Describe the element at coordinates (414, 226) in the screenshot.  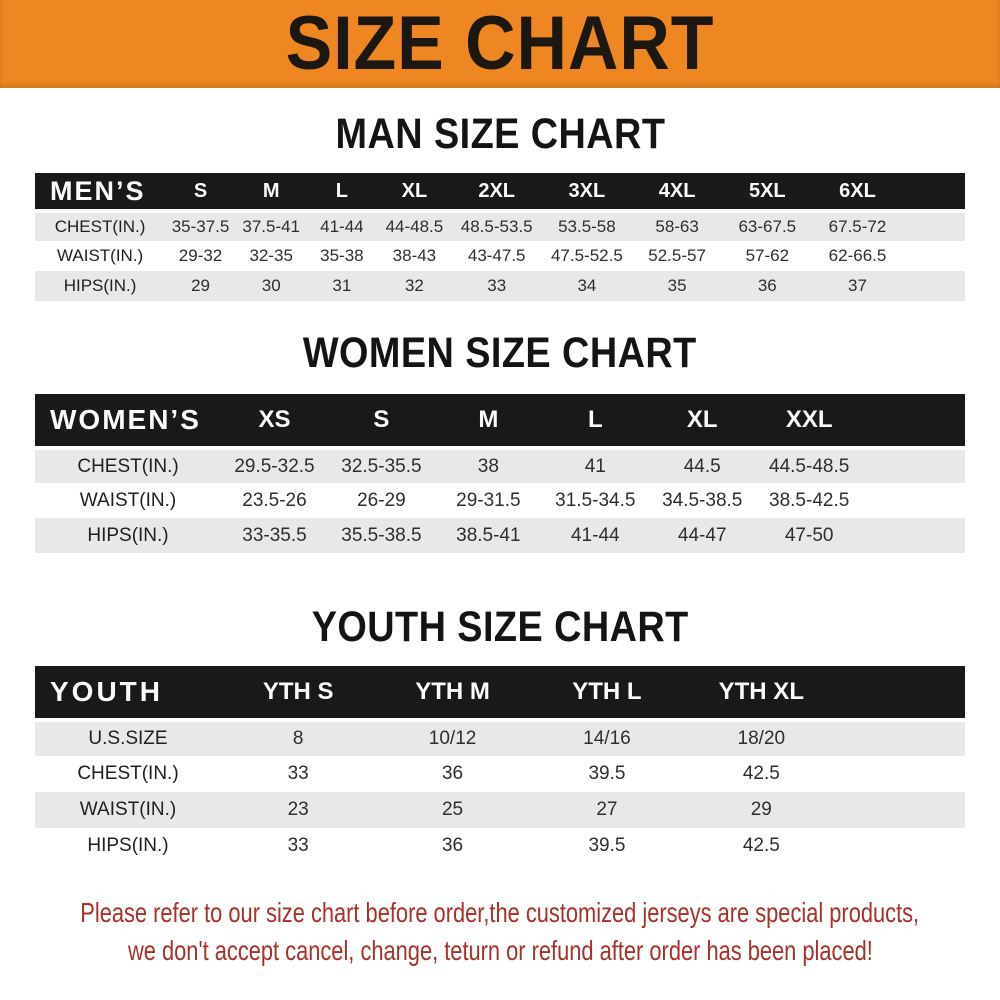
I see `cell: 44-48.5` at that location.